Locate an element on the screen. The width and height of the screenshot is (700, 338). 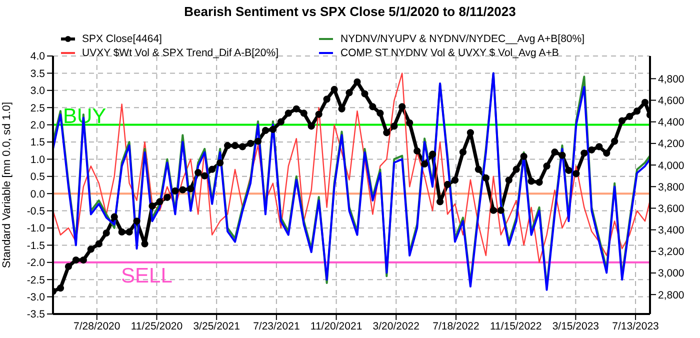
y2-tick-label: 3,200 is located at coordinates (671, 252).